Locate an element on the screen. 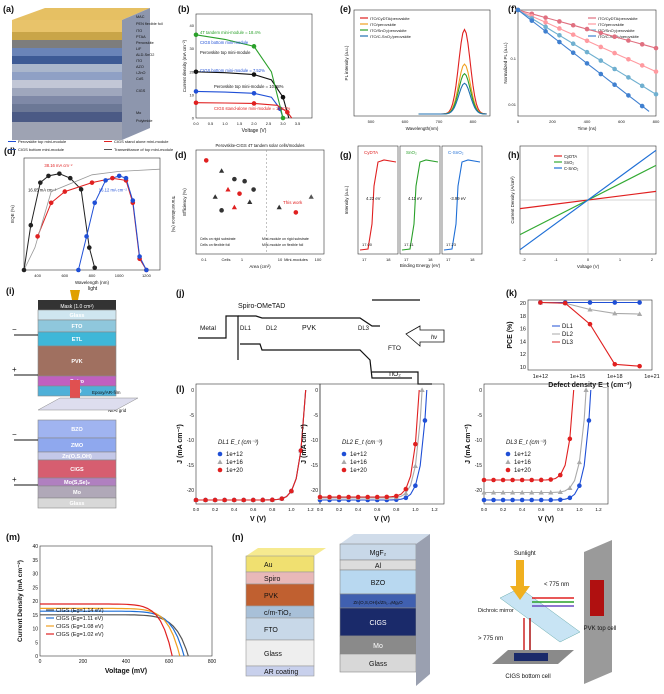 Image resolution: width=664 pixels, height=694 pixels. legend-text: Mini-module on flexible foil is located at coordinates (282, 245).